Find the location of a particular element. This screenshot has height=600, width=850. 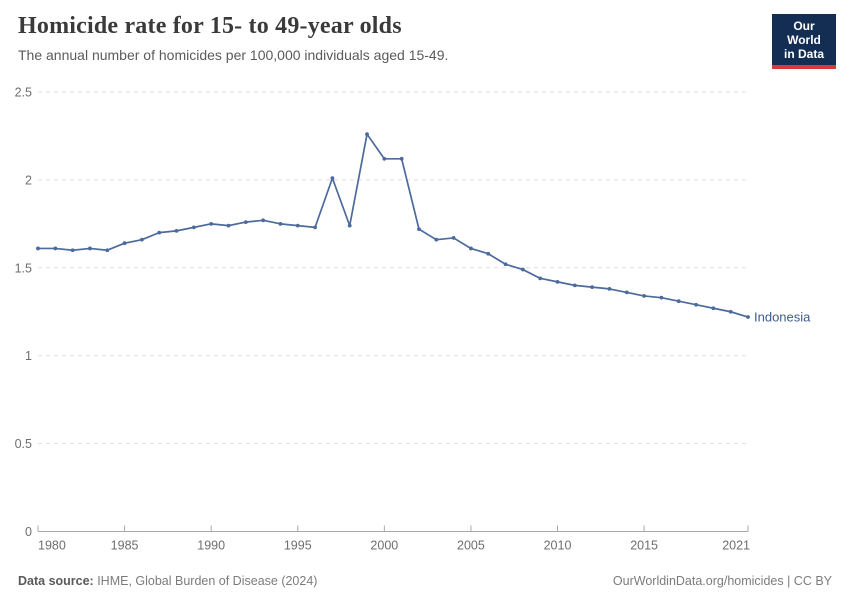

y-tick-label: 1 is located at coordinates (28, 356).